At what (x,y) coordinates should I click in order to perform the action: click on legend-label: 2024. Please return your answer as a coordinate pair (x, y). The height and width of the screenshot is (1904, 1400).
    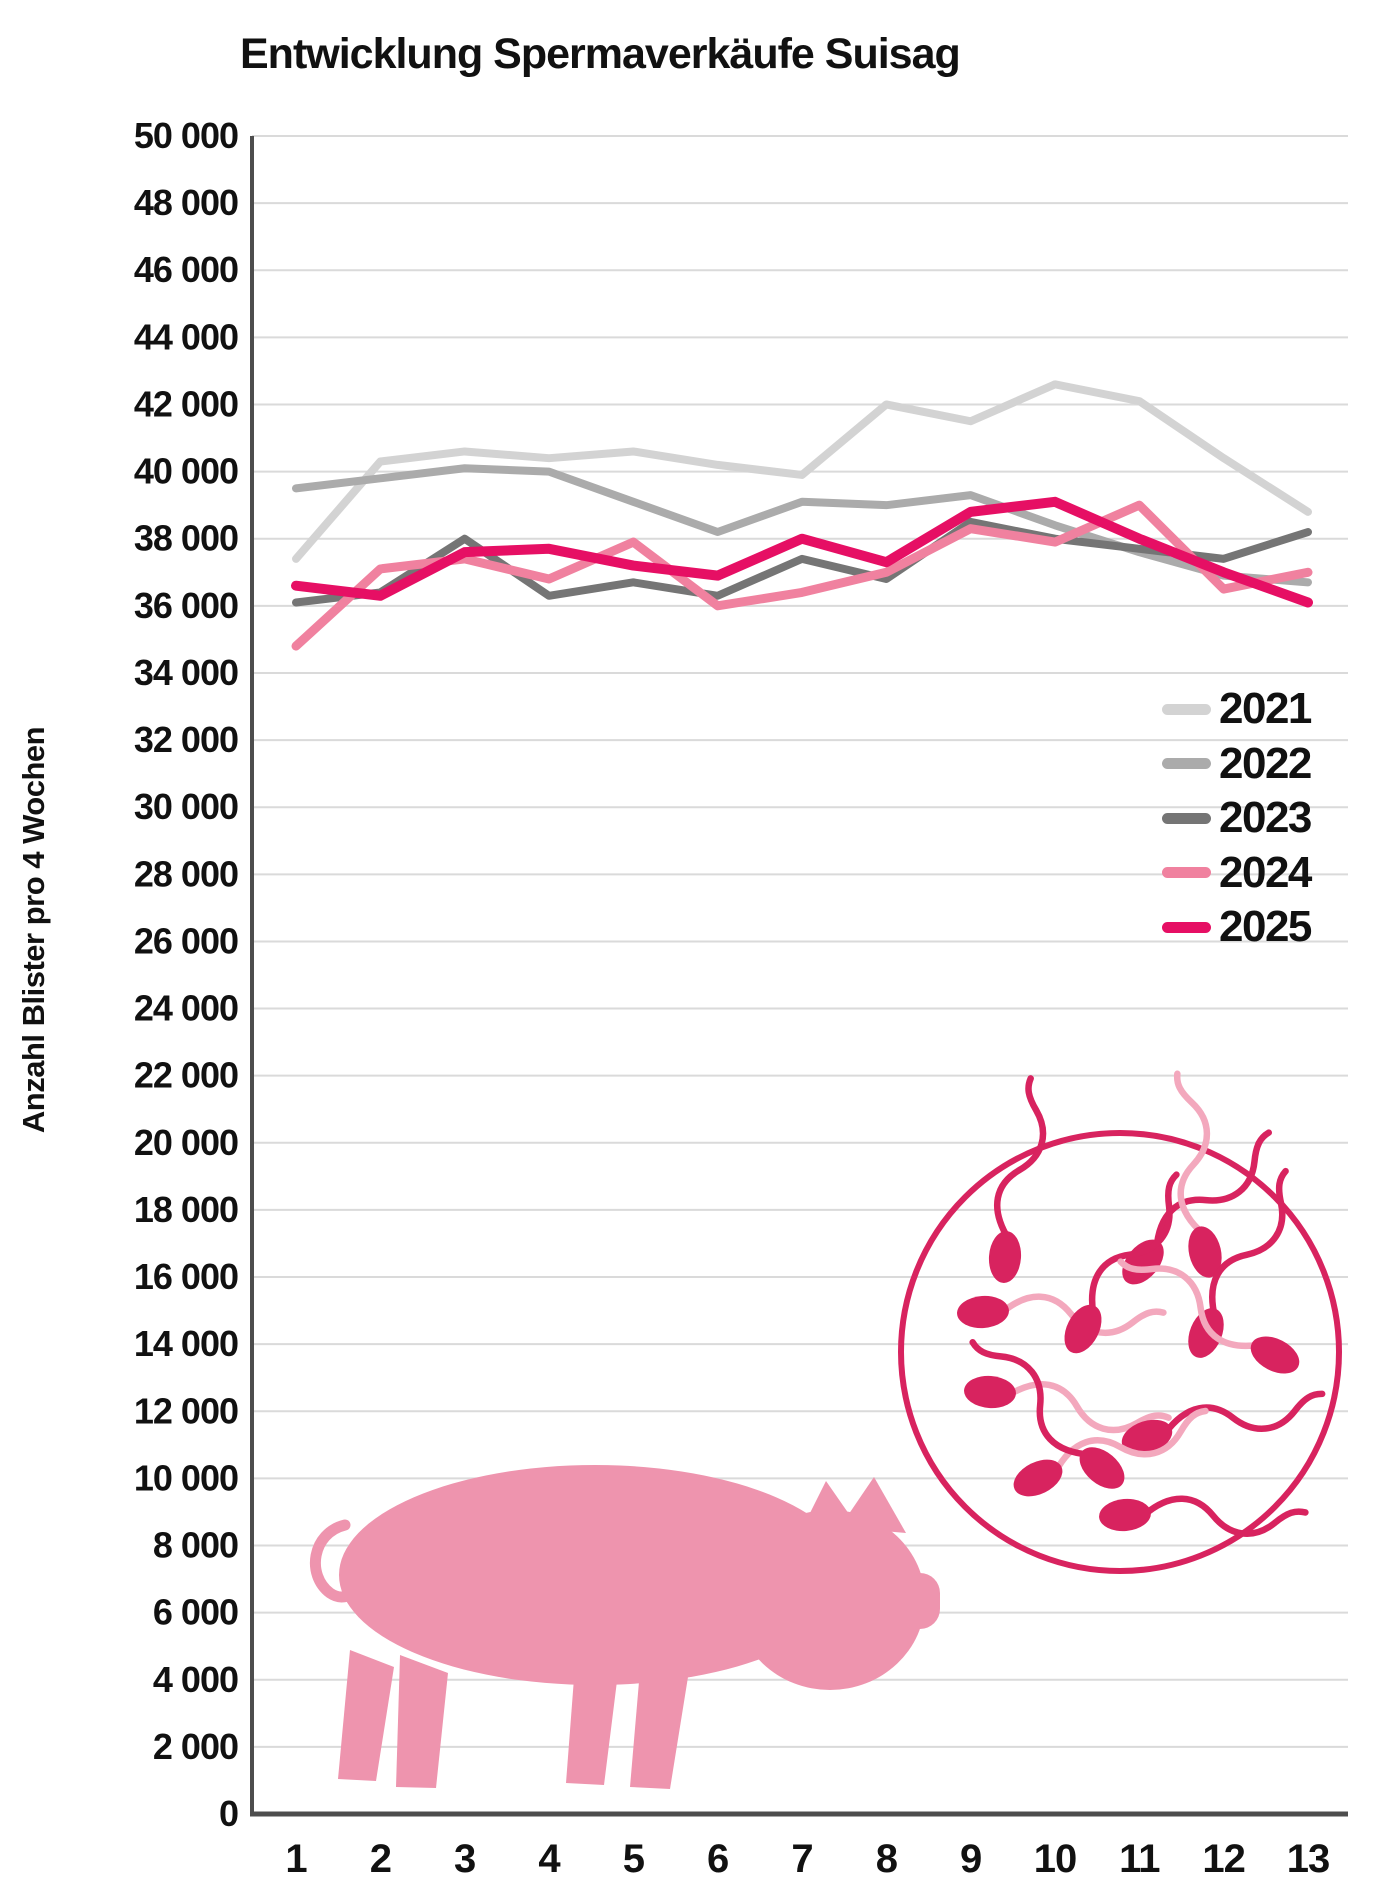
    Looking at the image, I should click on (1265, 872).